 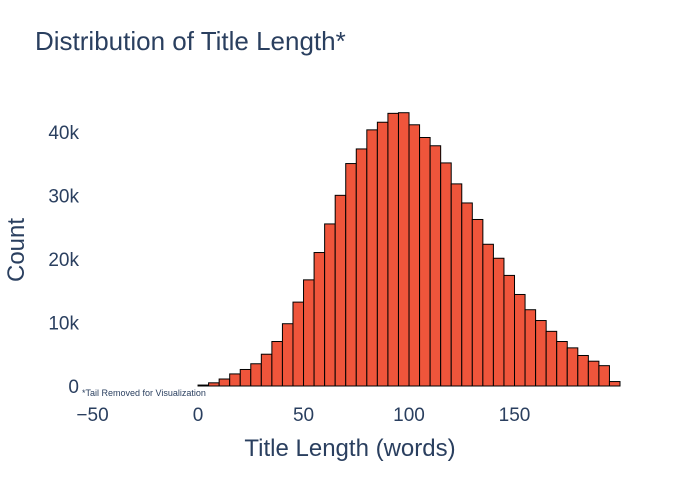 I want to click on y-axis-ticks: 0 10k 20k 30k 40k, so click(x=63, y=260).